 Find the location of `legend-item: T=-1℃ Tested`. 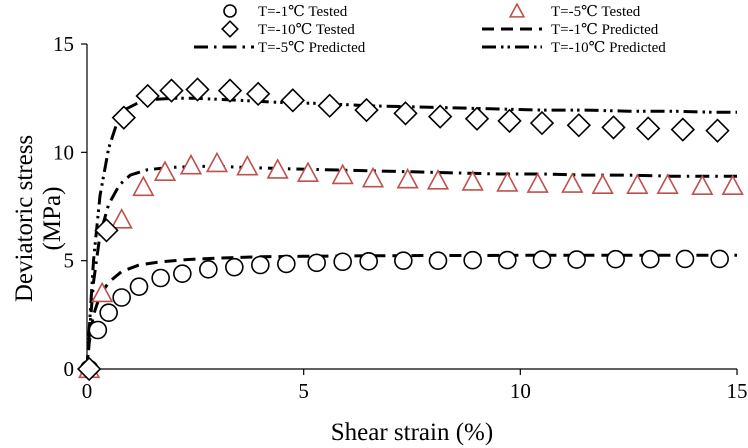

legend-item: T=-1℃ Tested is located at coordinates (285, 12).